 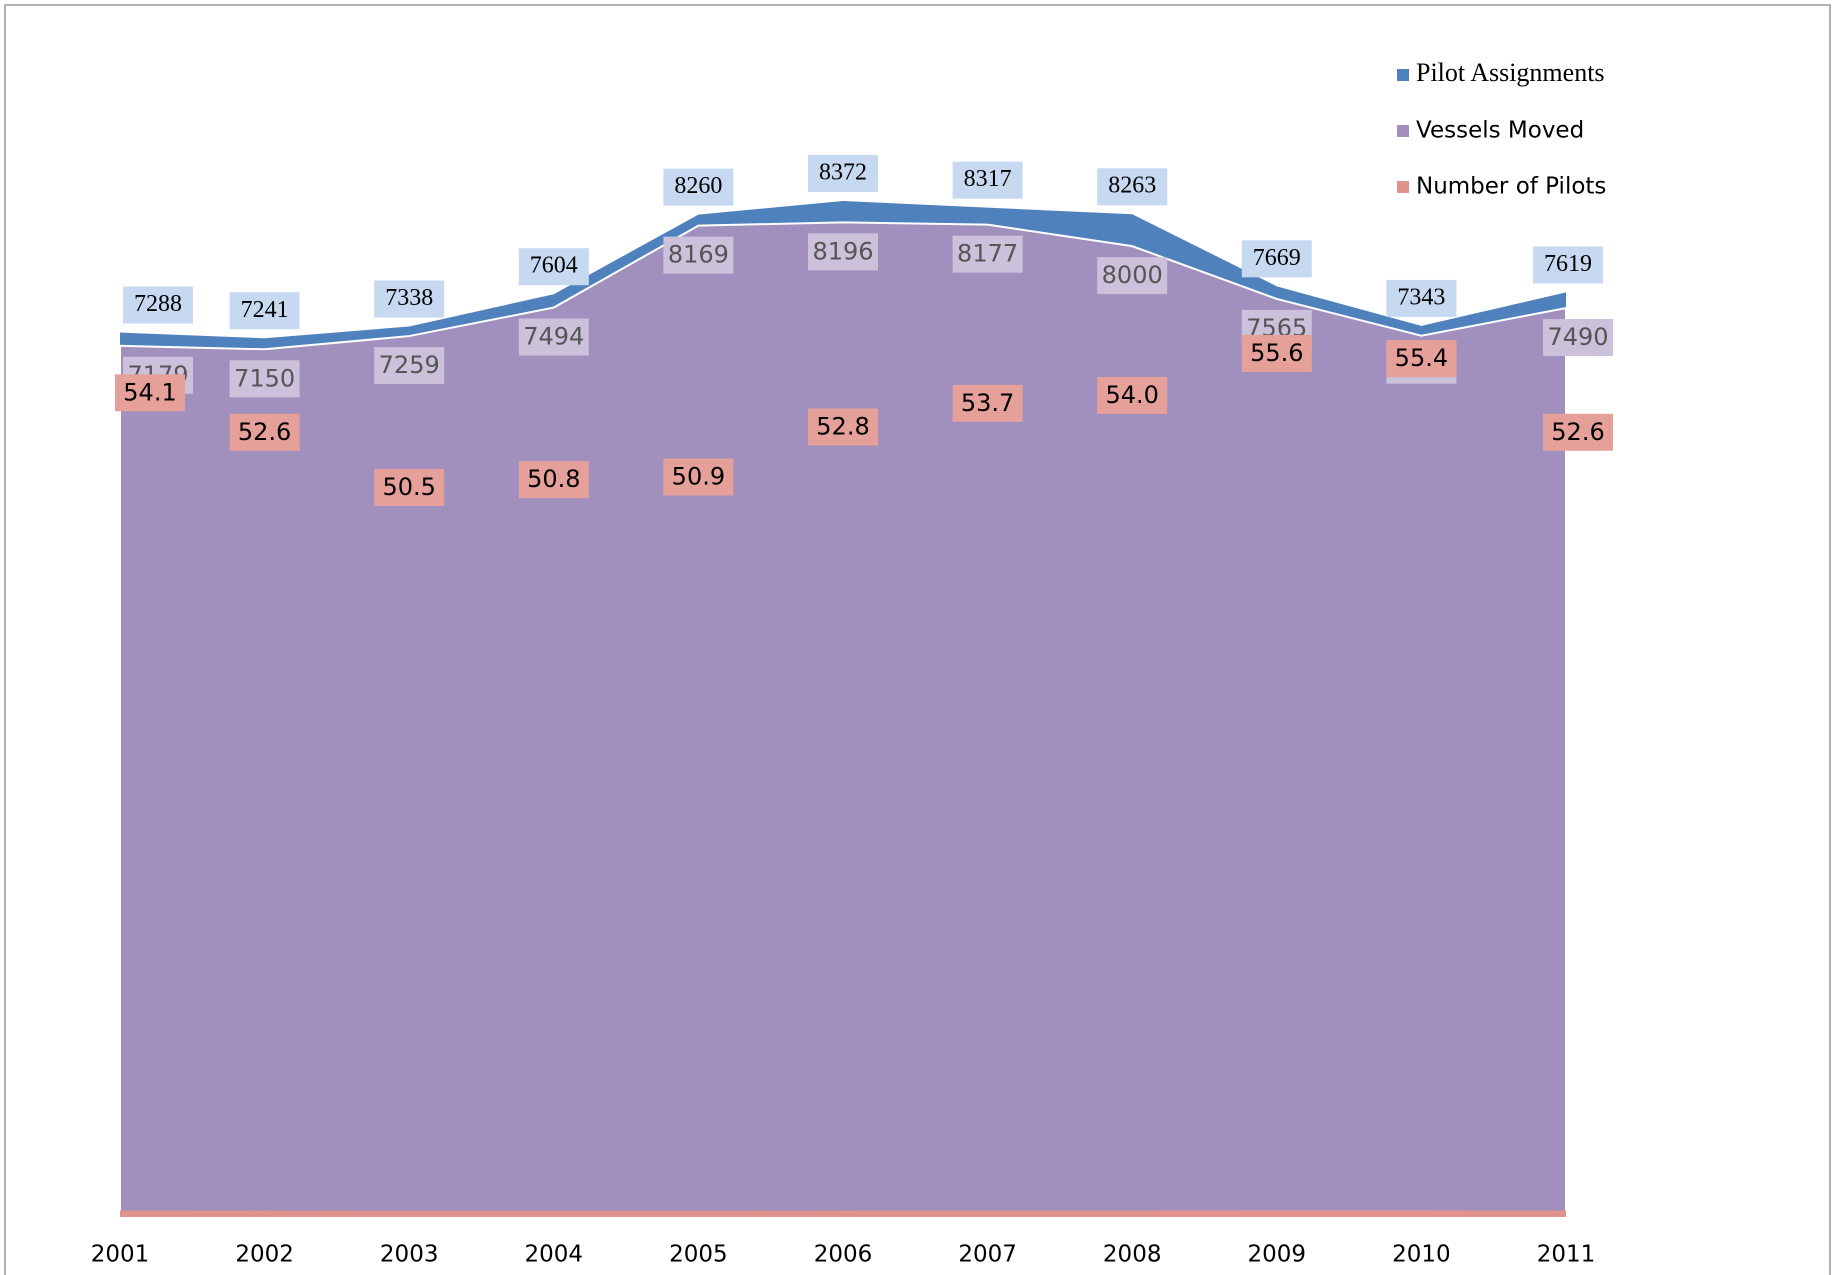 I want to click on data-label: 7338, so click(x=409, y=298).